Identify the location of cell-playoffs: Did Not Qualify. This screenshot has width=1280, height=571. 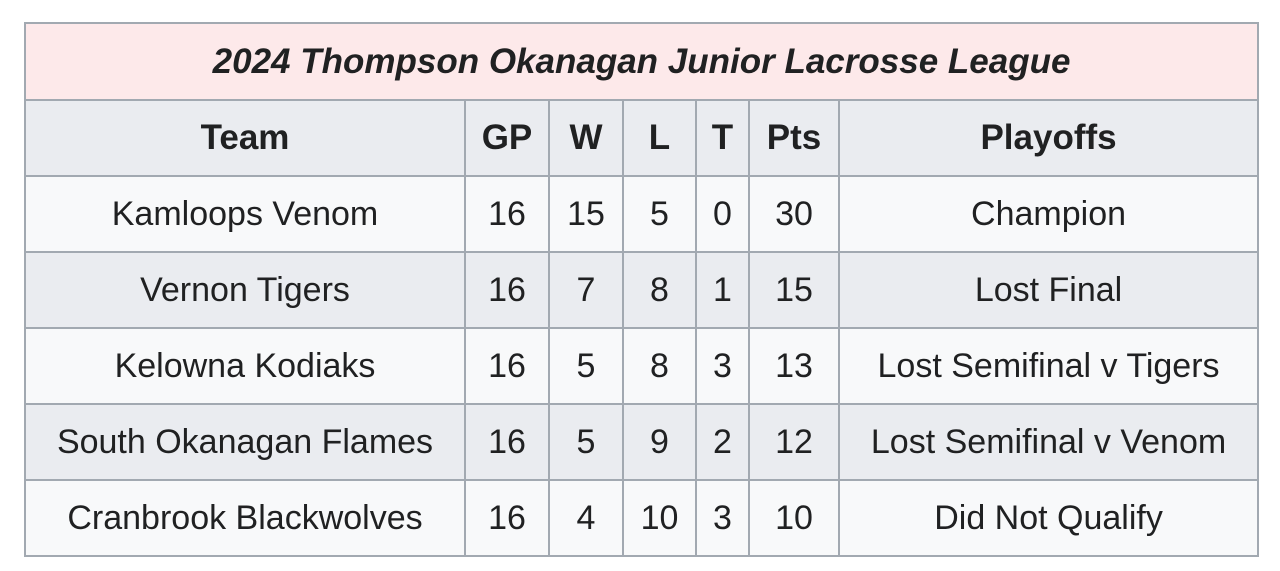
(1048, 518).